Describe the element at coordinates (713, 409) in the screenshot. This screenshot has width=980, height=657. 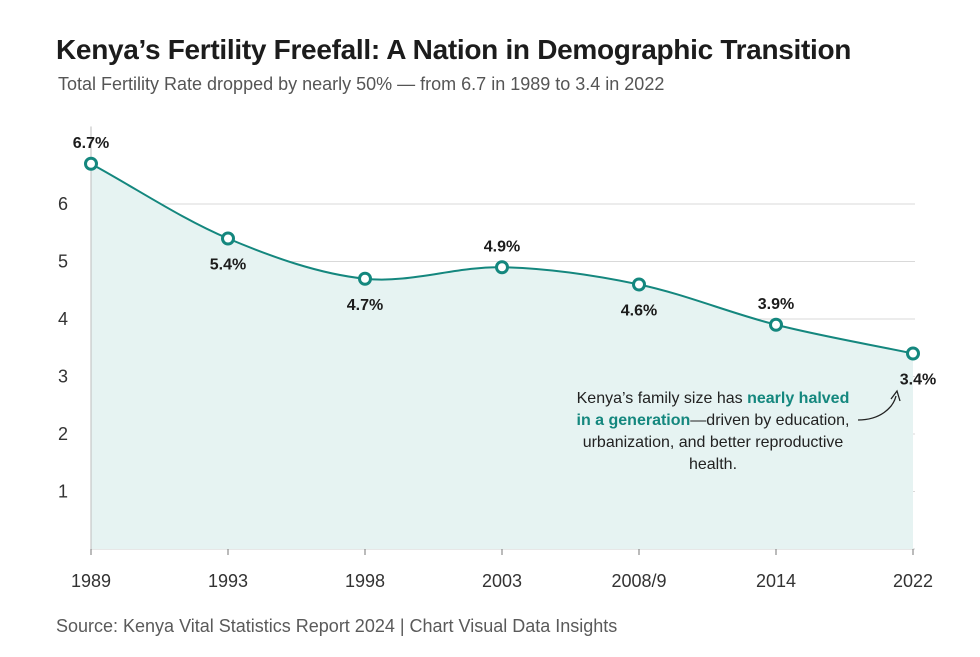
I see `callout-highlight: nearly halved in a generation` at that location.